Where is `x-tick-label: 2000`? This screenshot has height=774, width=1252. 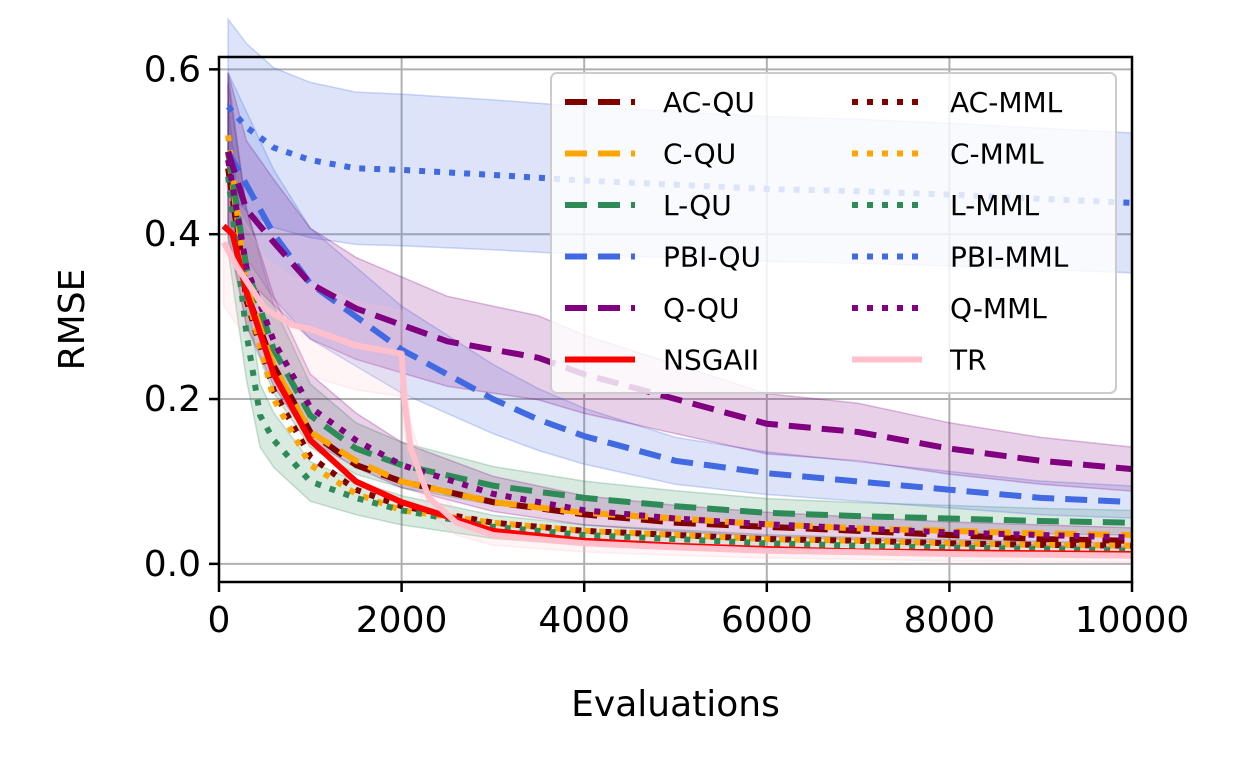 x-tick-label: 2000 is located at coordinates (402, 620).